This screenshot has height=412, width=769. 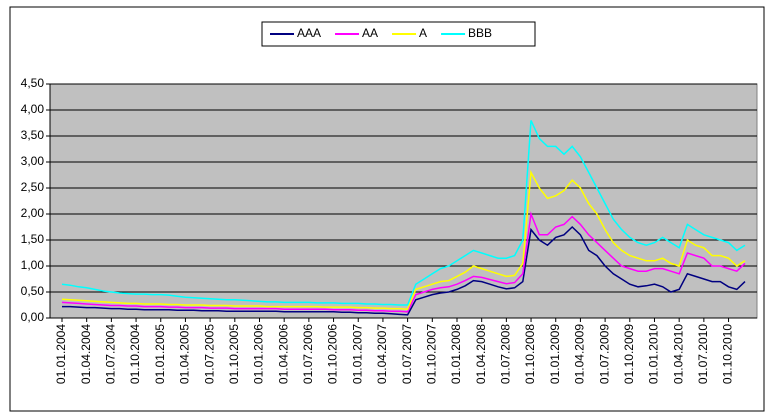 What do you see at coordinates (480, 33) in the screenshot?
I see `legend-label: BBB` at bounding box center [480, 33].